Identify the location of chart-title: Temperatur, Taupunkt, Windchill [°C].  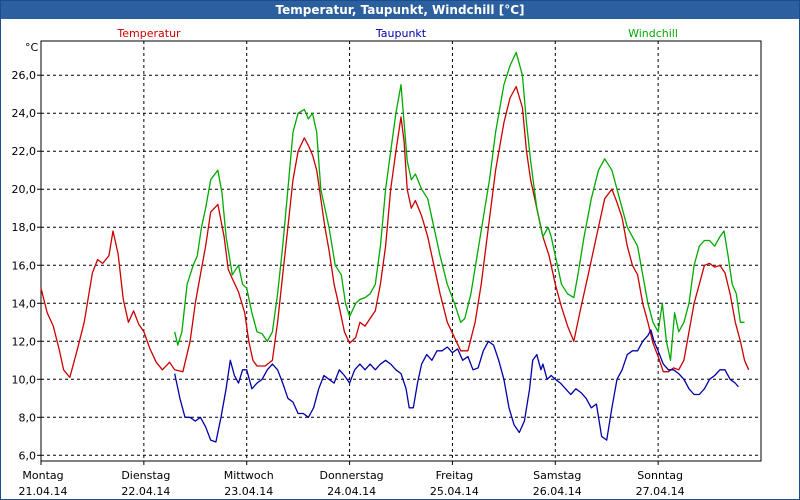
(400, 10).